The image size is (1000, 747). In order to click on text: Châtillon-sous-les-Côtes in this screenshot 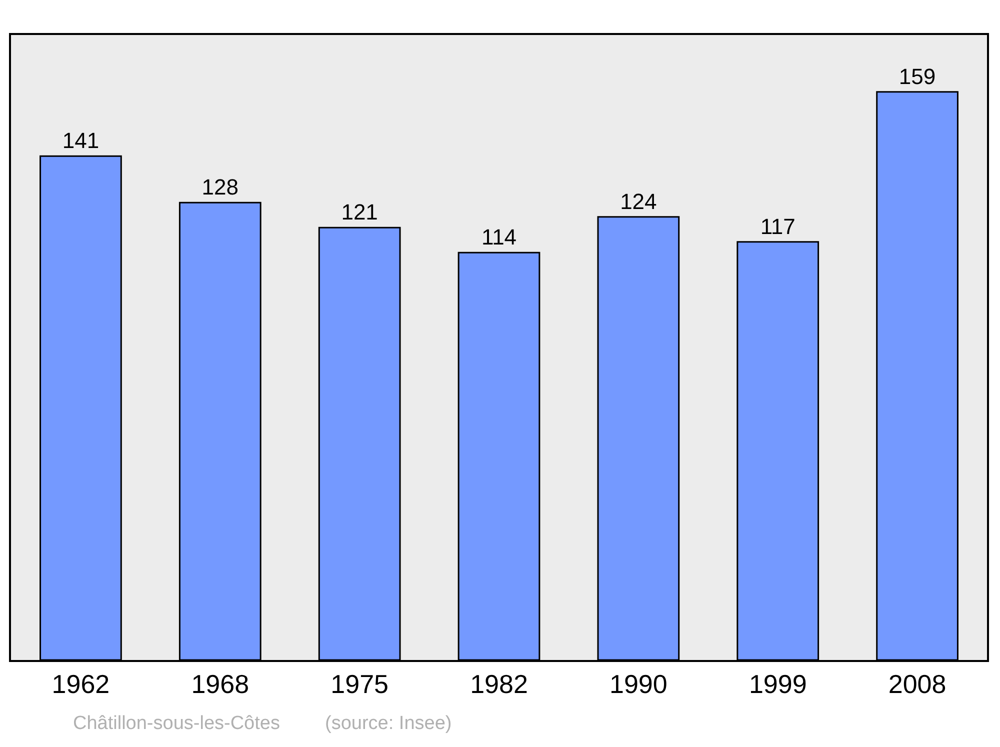, I will do `click(176, 723)`.